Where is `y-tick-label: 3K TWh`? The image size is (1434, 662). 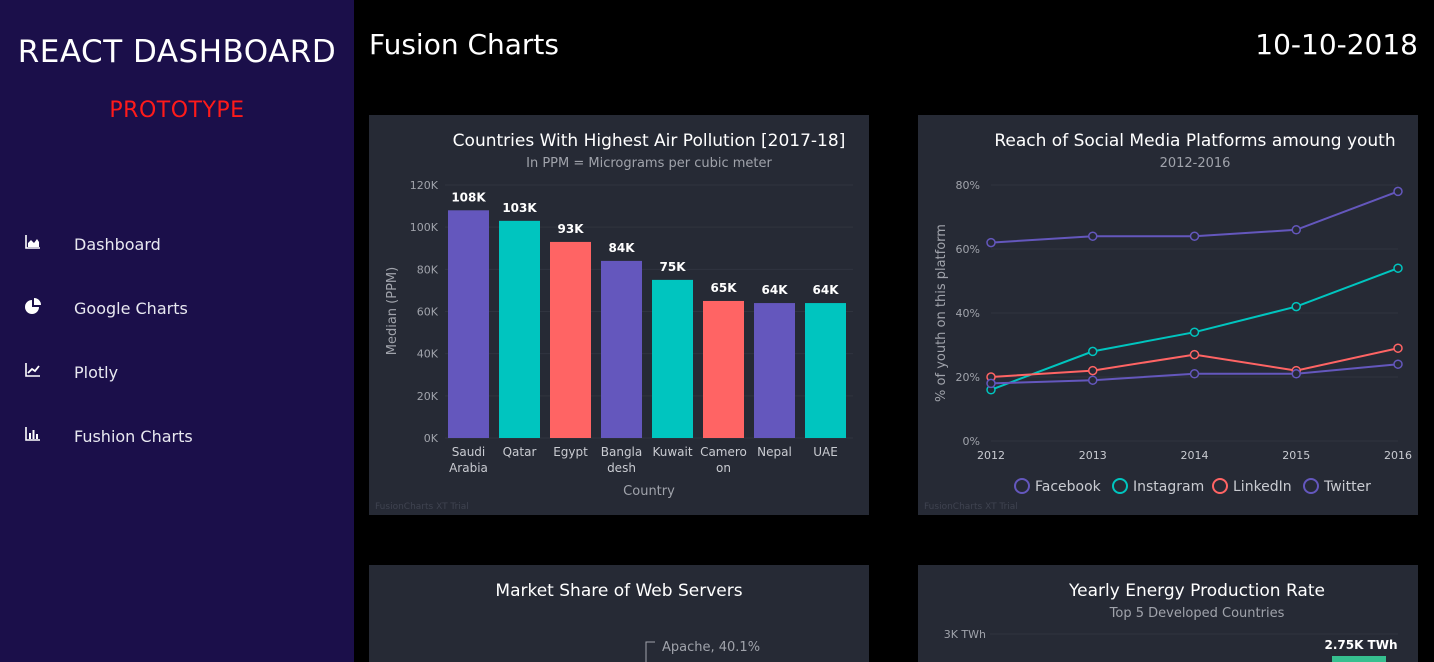 y-tick-label: 3K TWh is located at coordinates (965, 634).